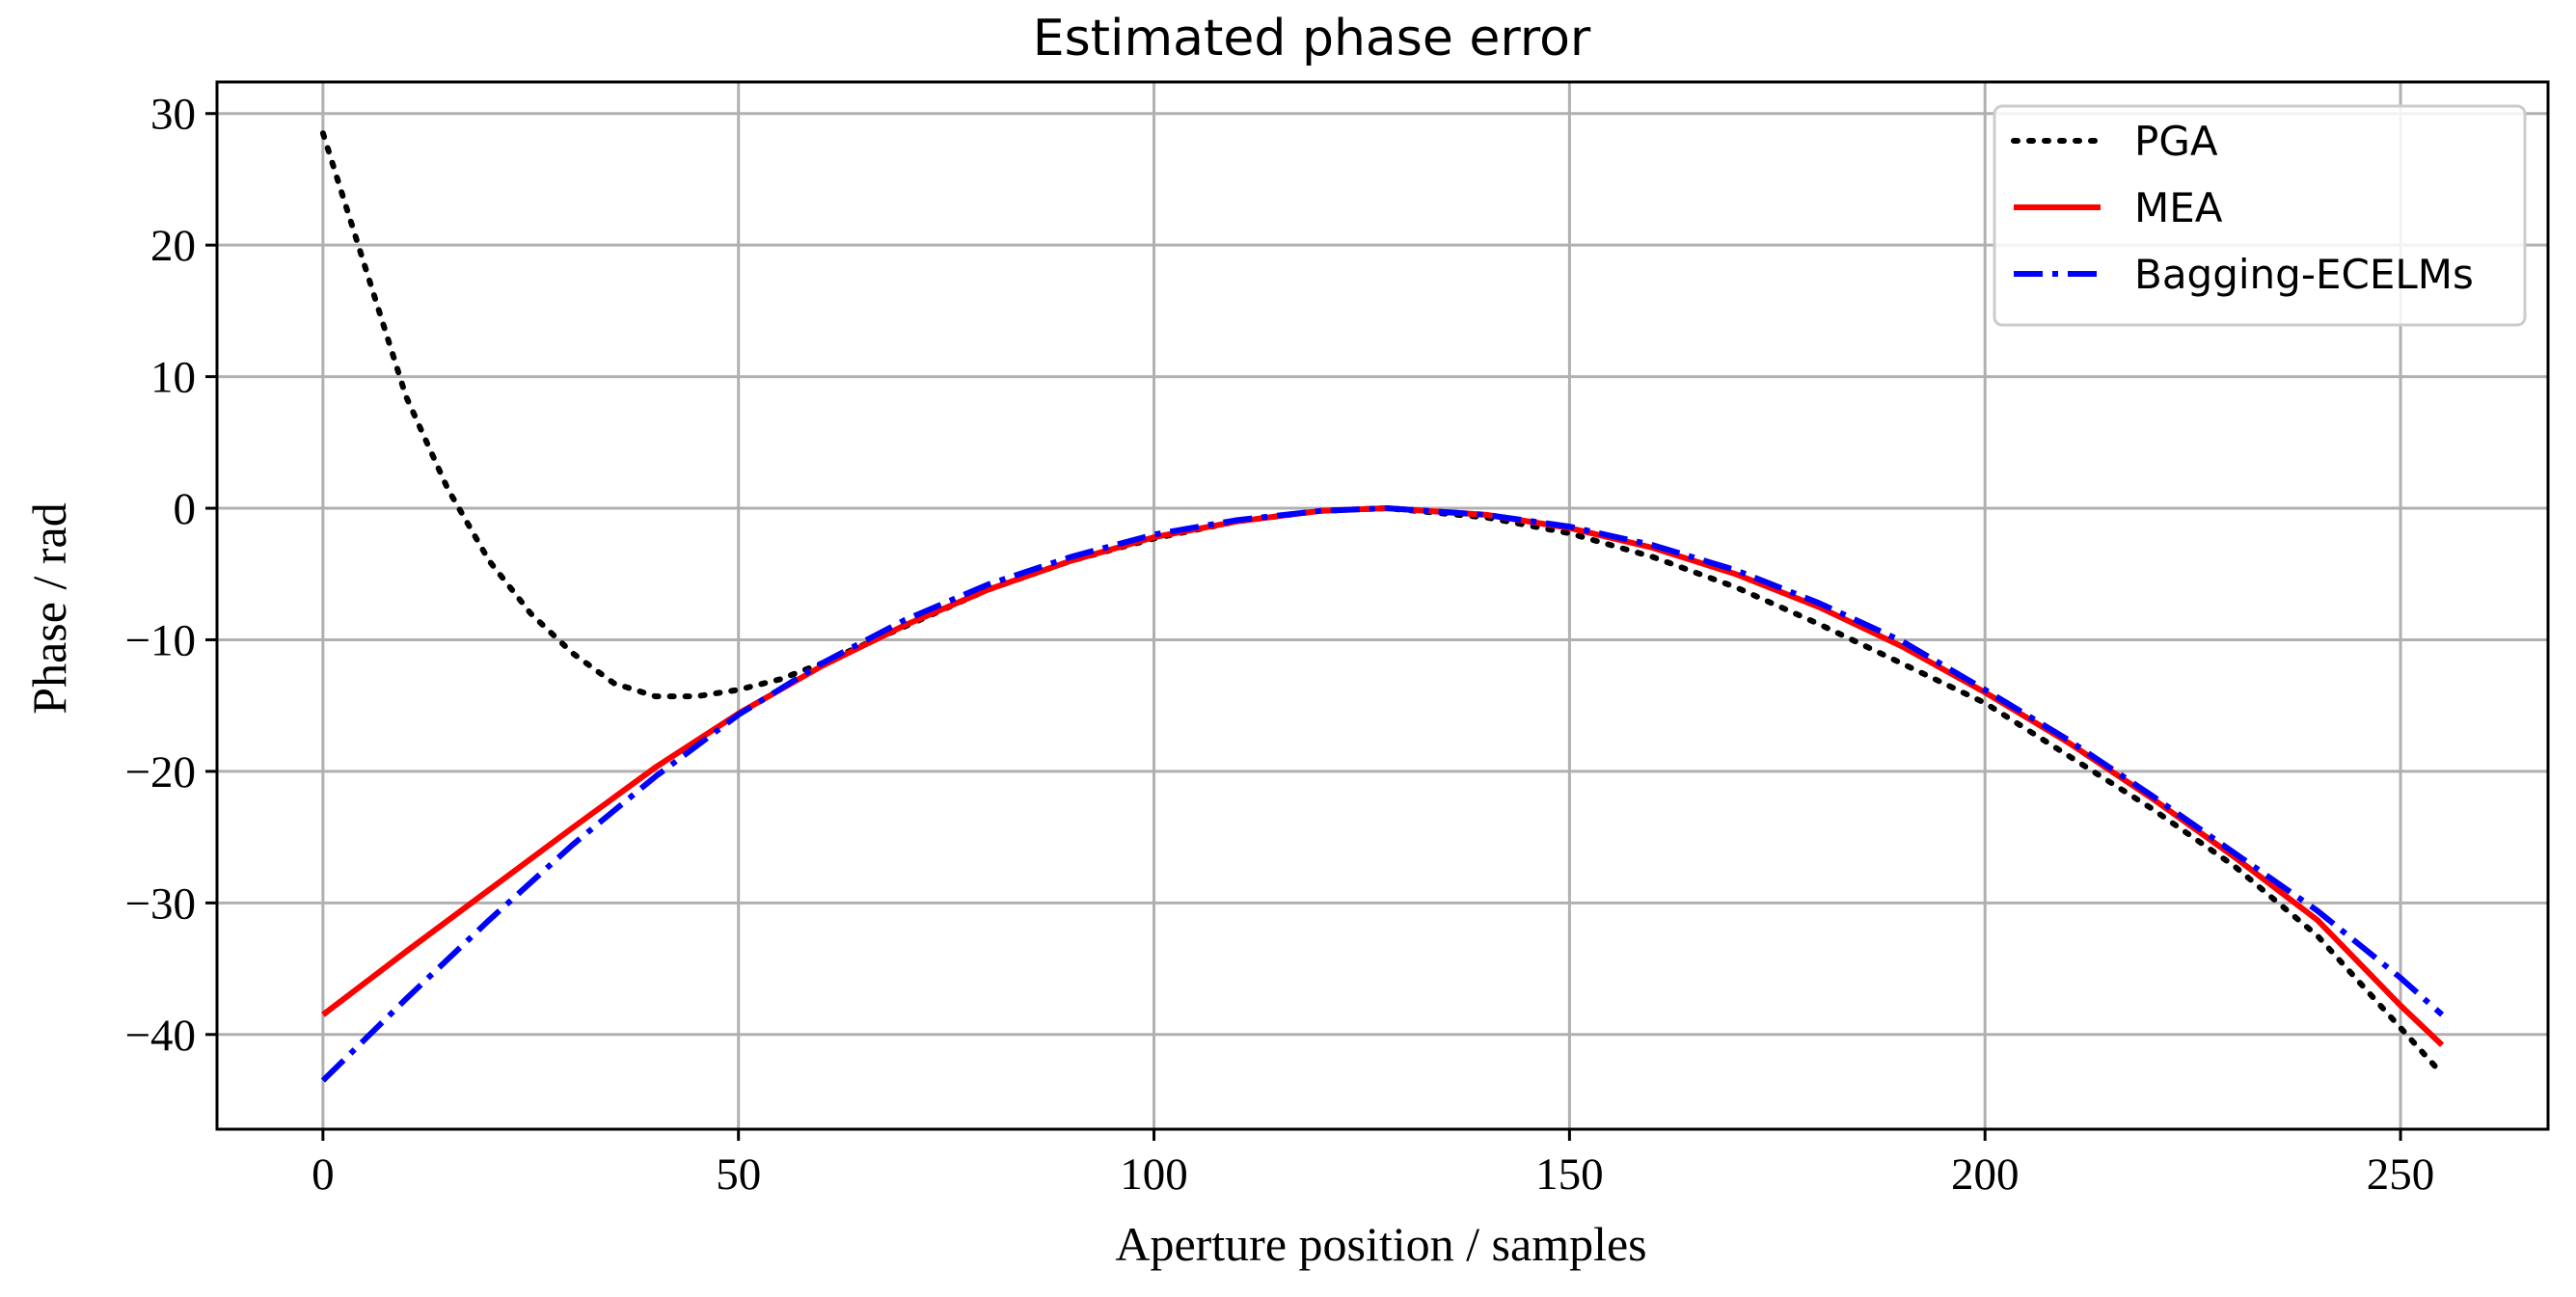 Image resolution: width=2576 pixels, height=1297 pixels. What do you see at coordinates (1985, 1174) in the screenshot?
I see `x-tick-label: 200` at bounding box center [1985, 1174].